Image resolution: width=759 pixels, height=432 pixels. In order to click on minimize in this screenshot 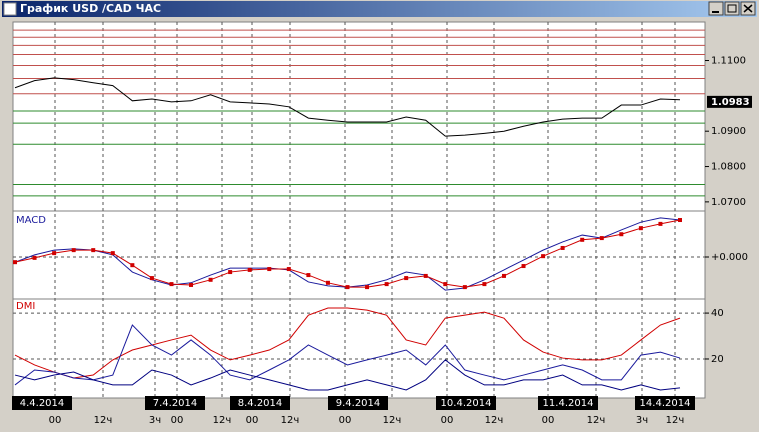, I will do `click(716, 8)`.